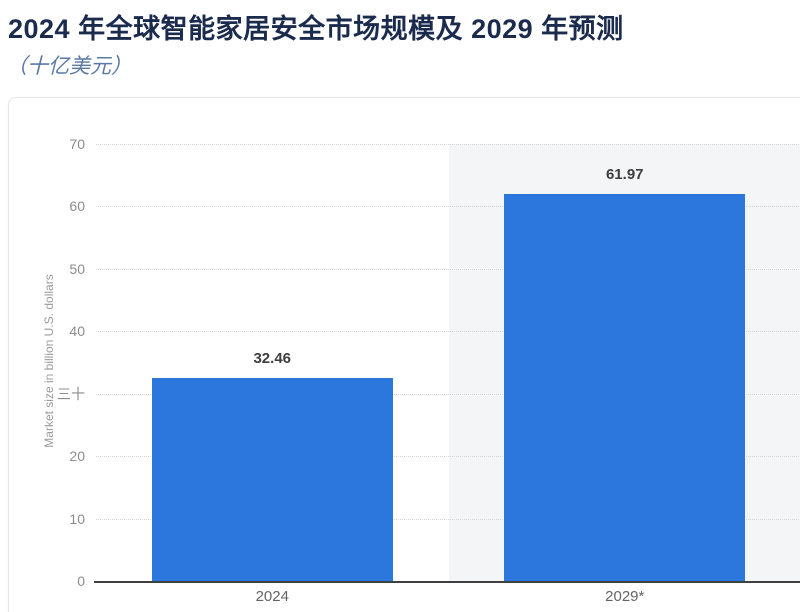 The image size is (800, 612). Describe the element at coordinates (69, 66) in the screenshot. I see `page-subtitle: （十亿美元）` at that location.